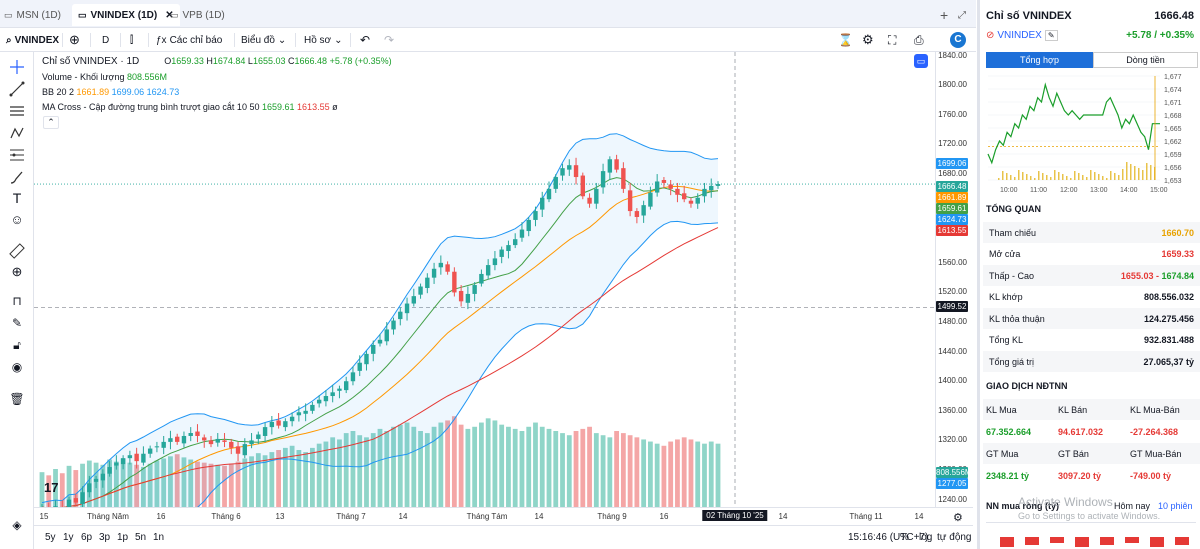  I want to click on magnet-icon: ⊓, so click(17, 301).